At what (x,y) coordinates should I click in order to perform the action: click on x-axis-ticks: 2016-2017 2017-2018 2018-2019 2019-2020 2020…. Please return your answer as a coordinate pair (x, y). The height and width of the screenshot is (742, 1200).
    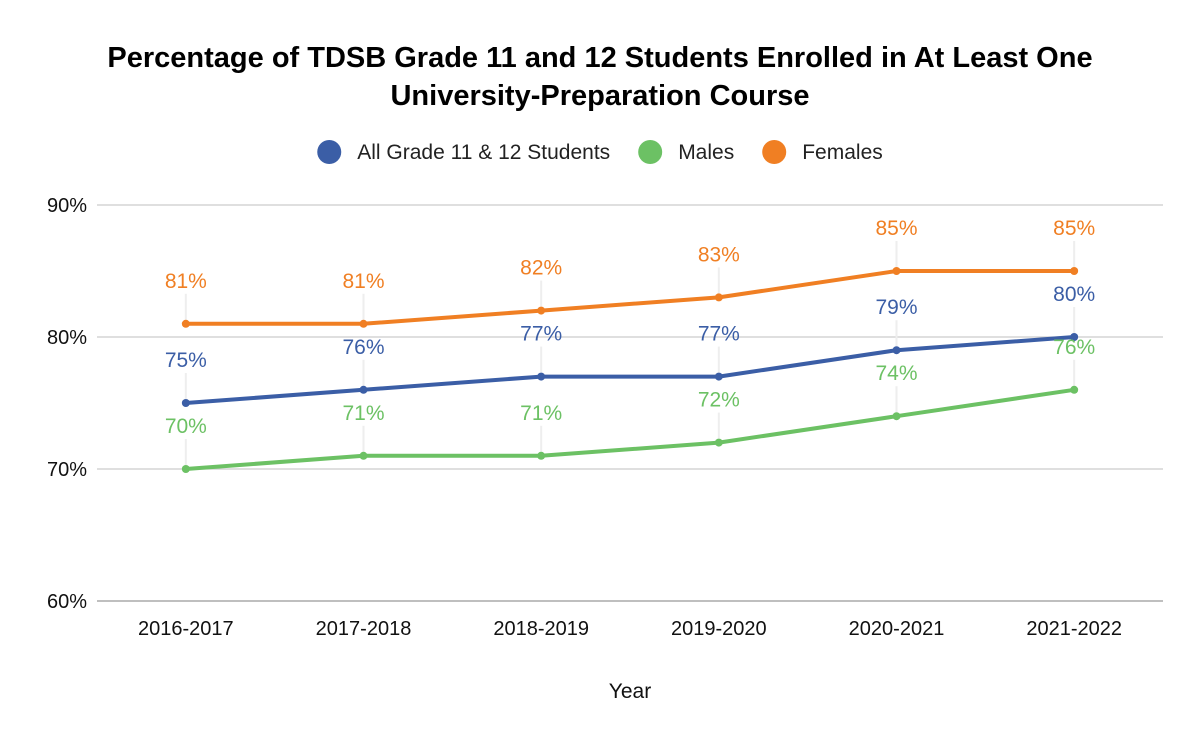
    Looking at the image, I should click on (630, 629).